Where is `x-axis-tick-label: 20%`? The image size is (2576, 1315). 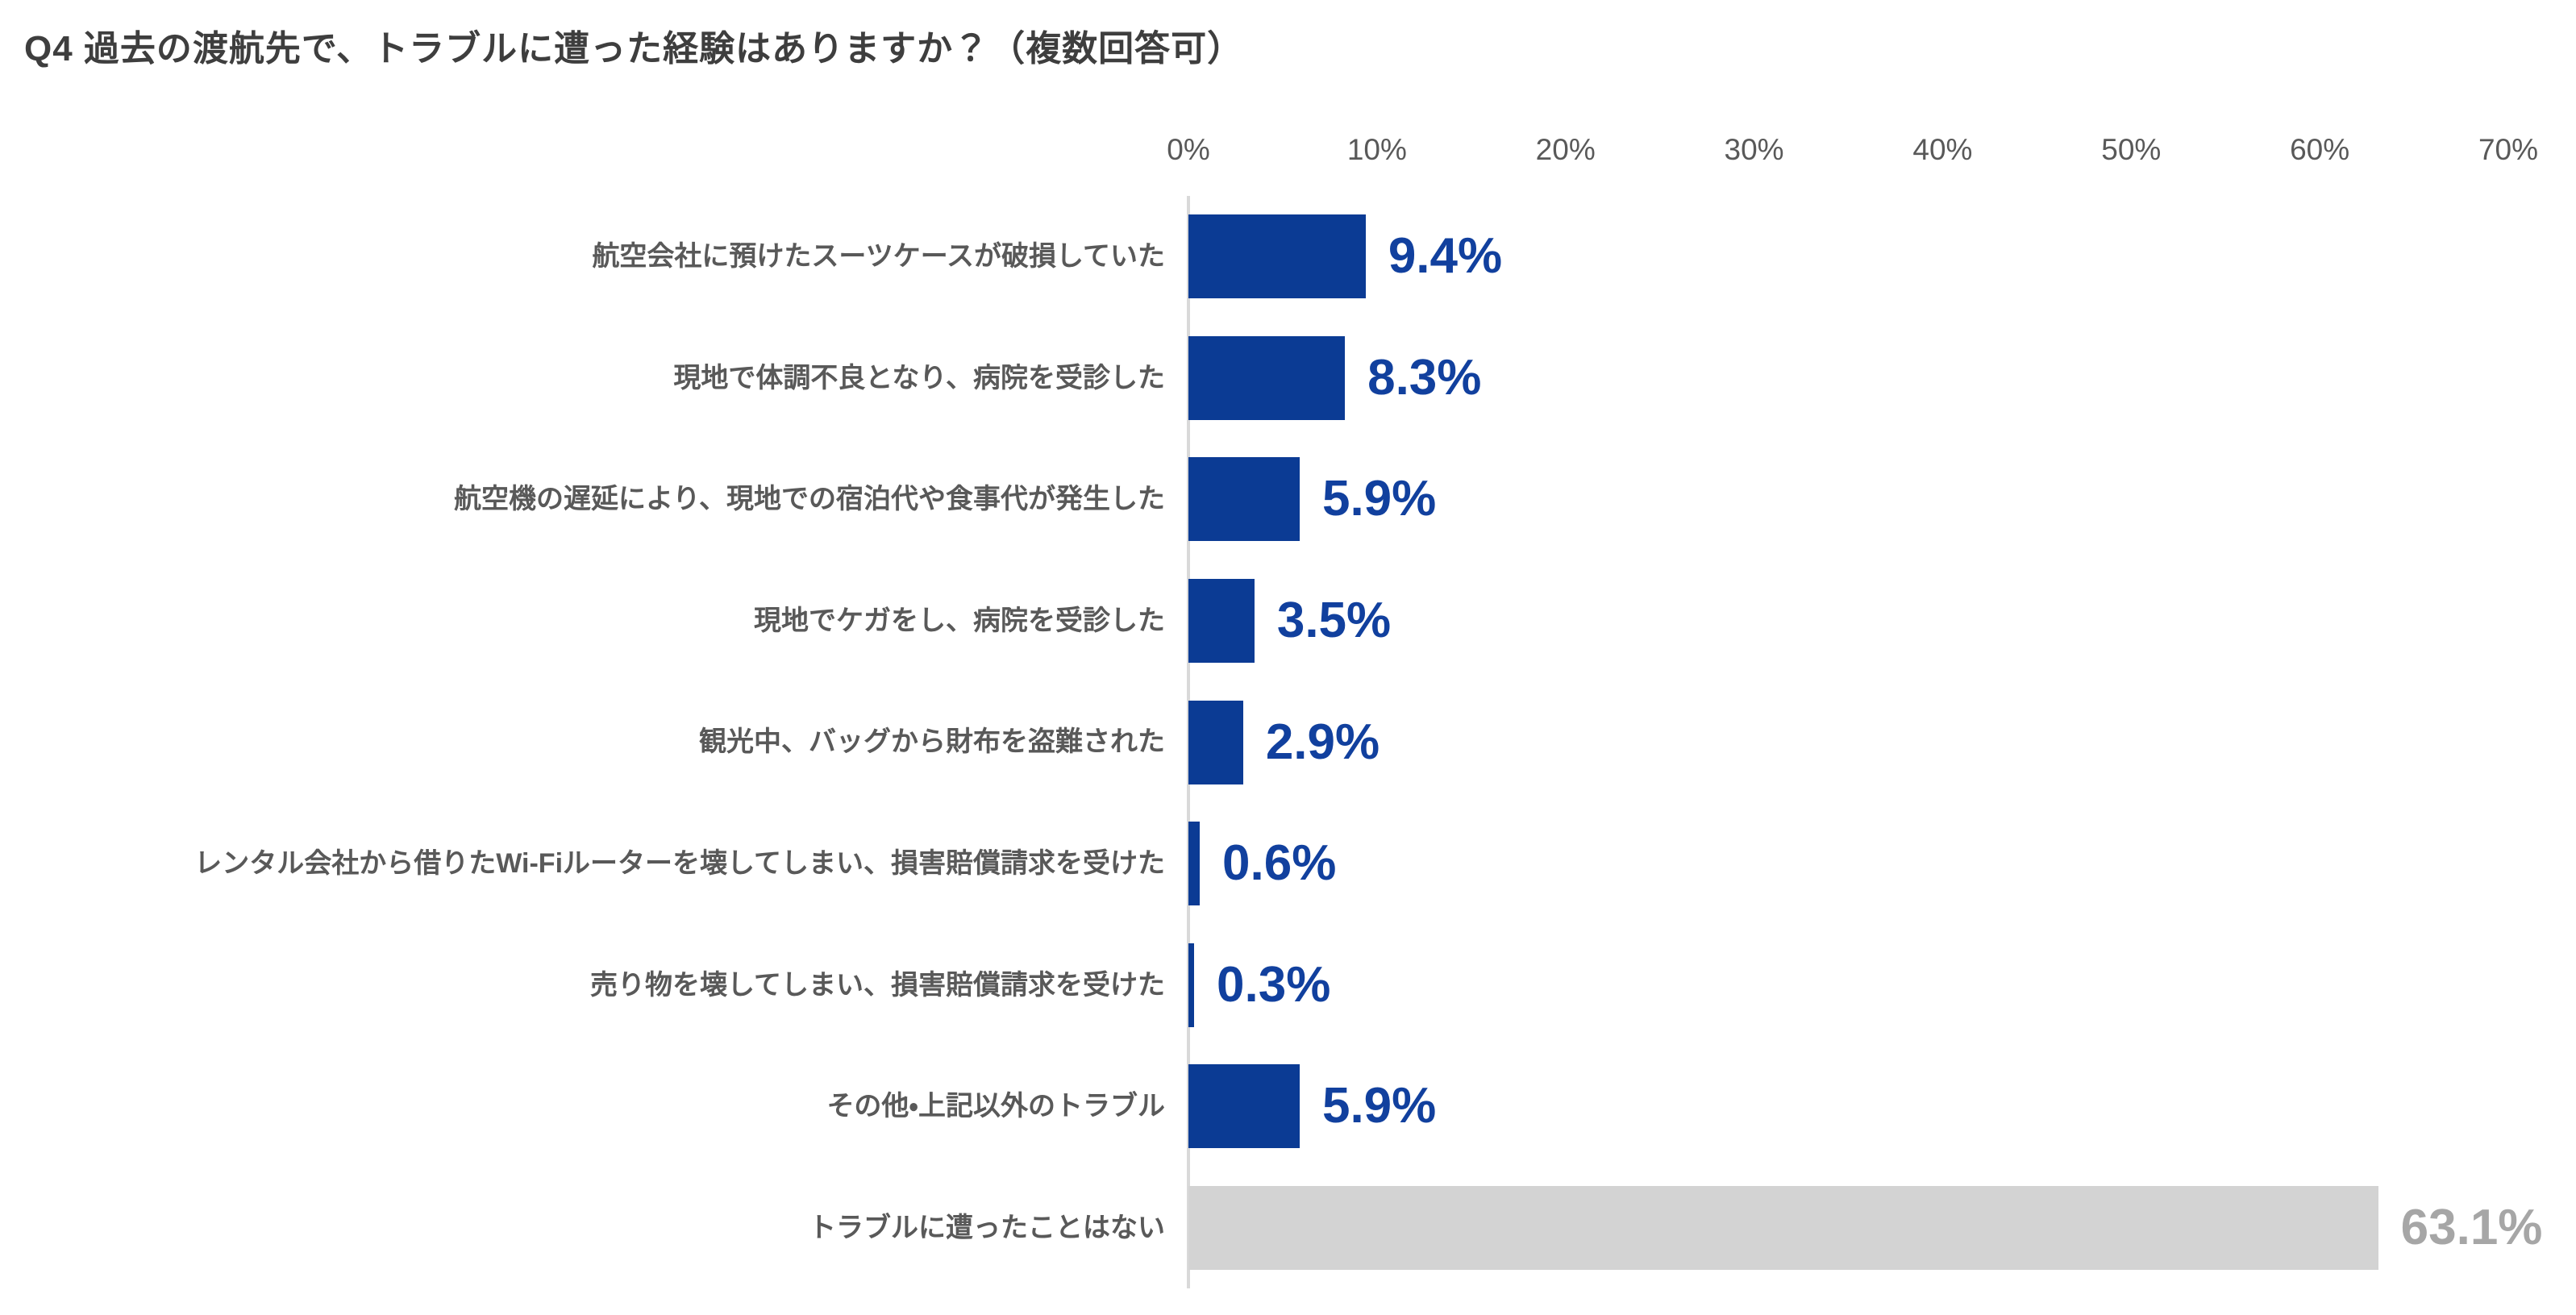 x-axis-tick-label: 20% is located at coordinates (1565, 150).